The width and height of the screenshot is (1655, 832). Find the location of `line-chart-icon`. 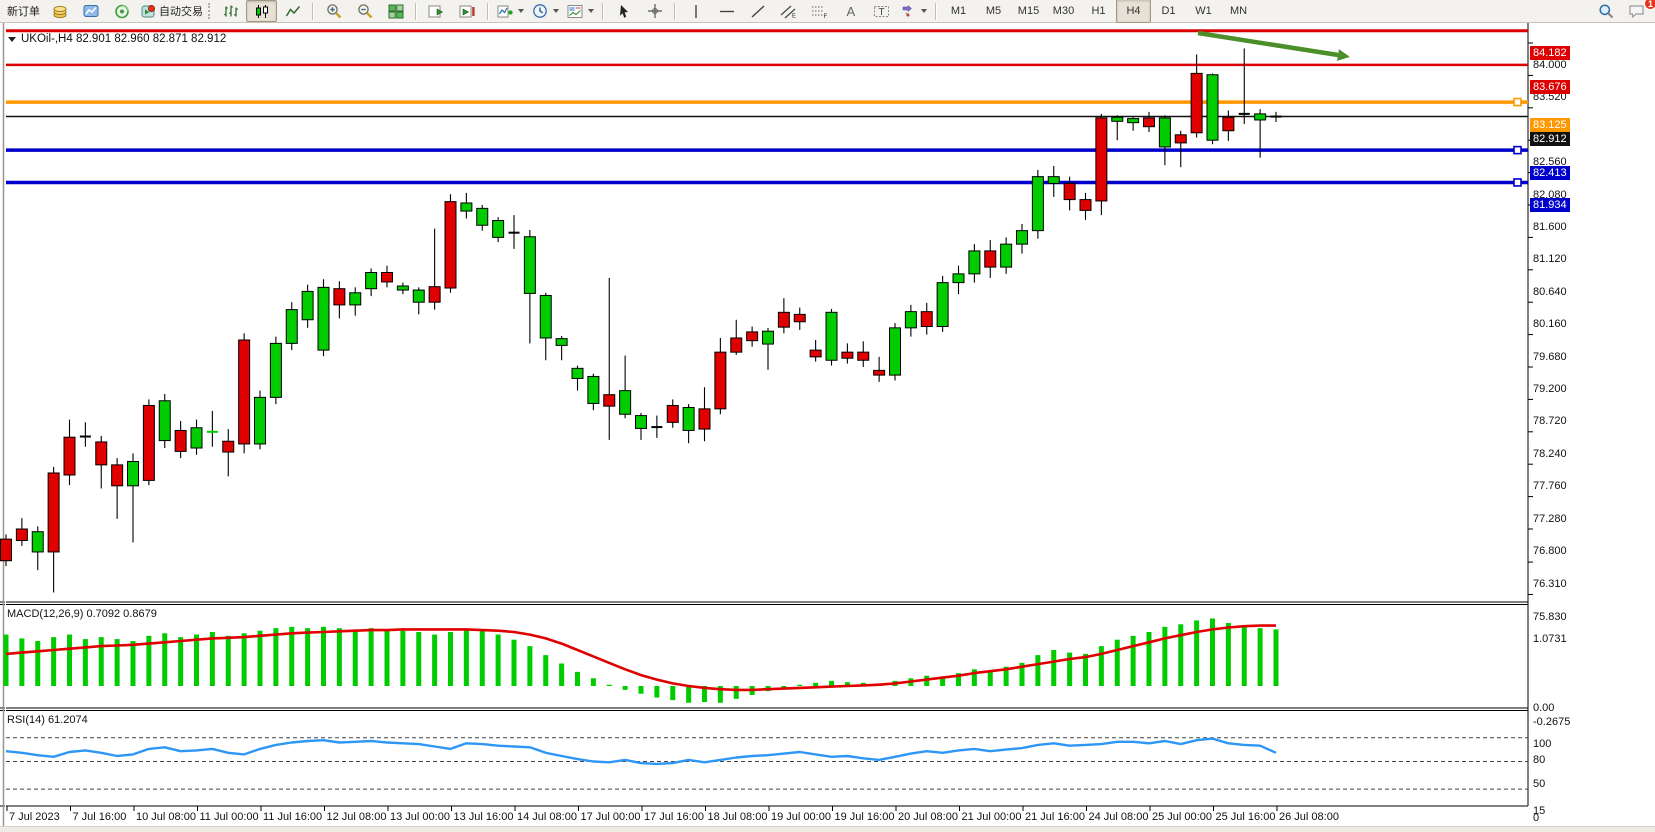

line-chart-icon is located at coordinates (292, 10).